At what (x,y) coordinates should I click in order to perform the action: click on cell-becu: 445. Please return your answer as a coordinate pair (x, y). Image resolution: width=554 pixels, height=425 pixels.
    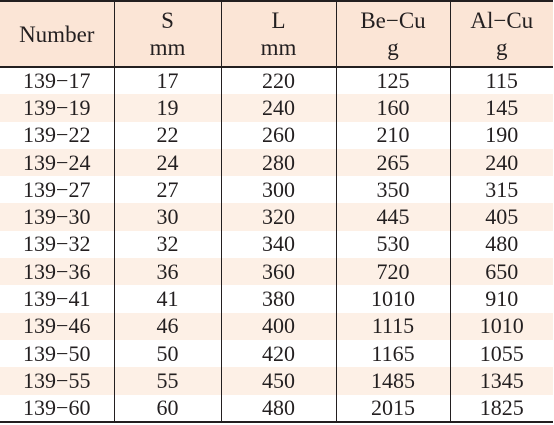
    Looking at the image, I should click on (392, 217).